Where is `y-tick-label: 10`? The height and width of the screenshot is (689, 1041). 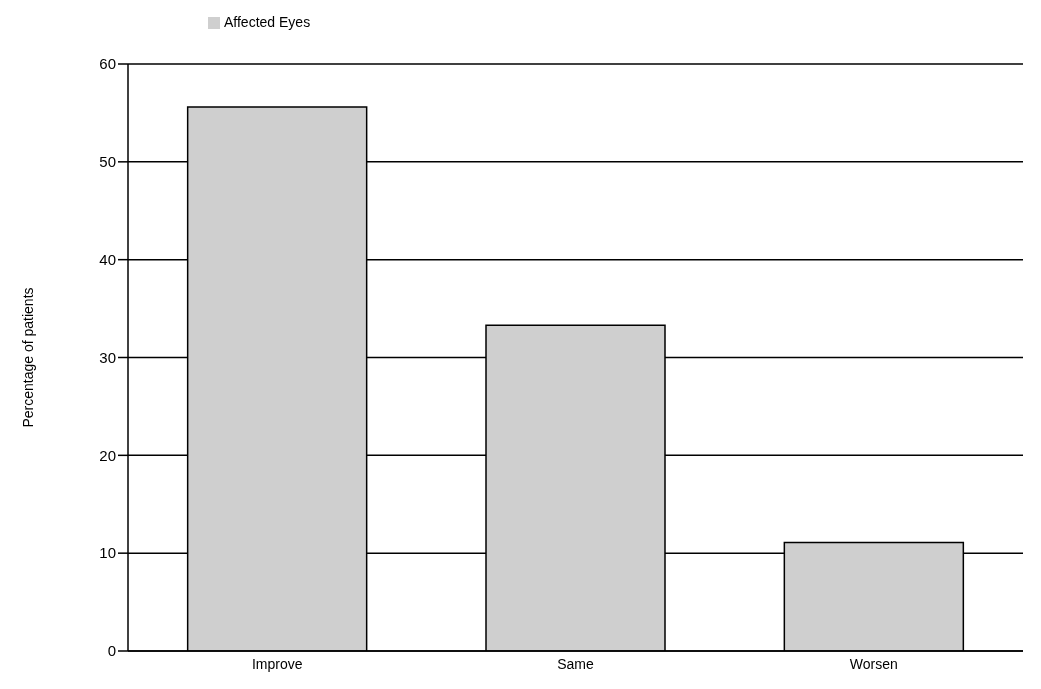 y-tick-label: 10 is located at coordinates (107, 553).